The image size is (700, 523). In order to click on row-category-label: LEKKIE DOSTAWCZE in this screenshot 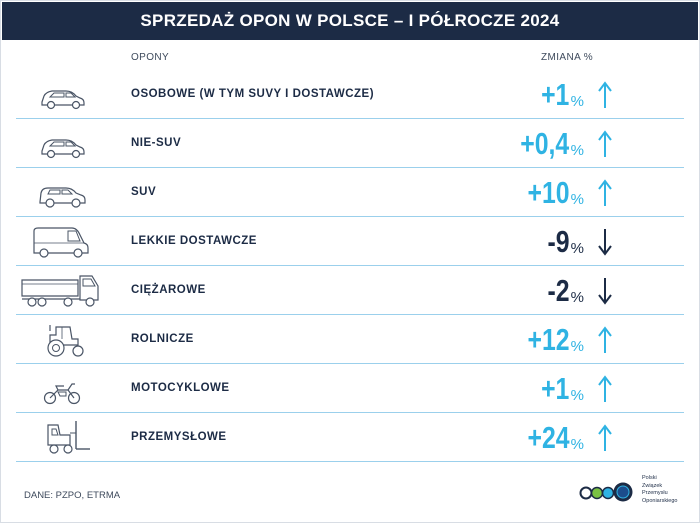, I will do `click(194, 241)`.